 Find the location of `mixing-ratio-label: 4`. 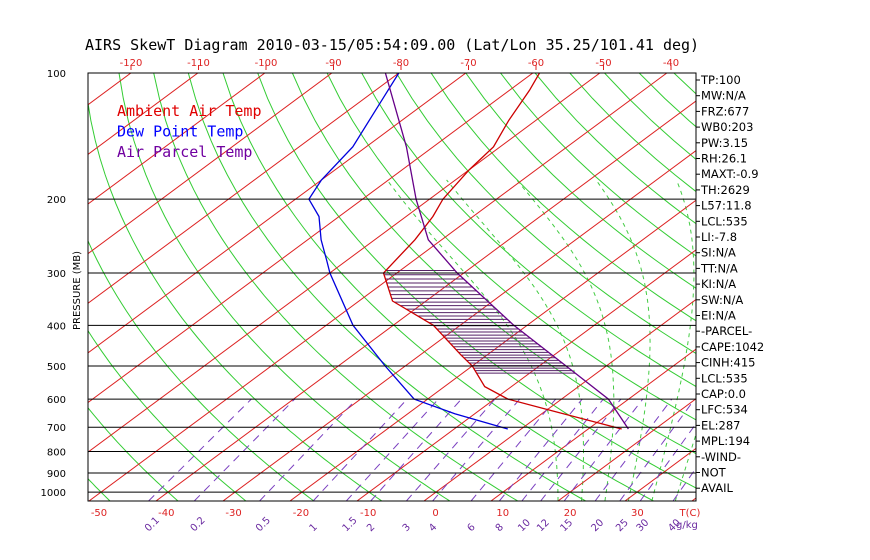

mixing-ratio-label: 4 is located at coordinates (433, 528).